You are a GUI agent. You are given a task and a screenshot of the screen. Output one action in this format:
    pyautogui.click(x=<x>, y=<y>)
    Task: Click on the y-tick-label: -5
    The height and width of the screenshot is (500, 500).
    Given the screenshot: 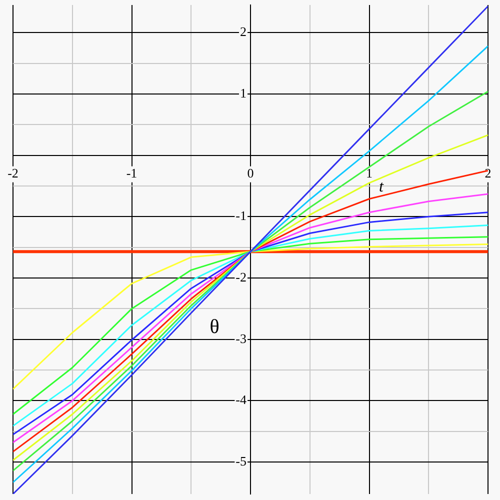 What is the action you would take?
    pyautogui.click(x=241, y=461)
    